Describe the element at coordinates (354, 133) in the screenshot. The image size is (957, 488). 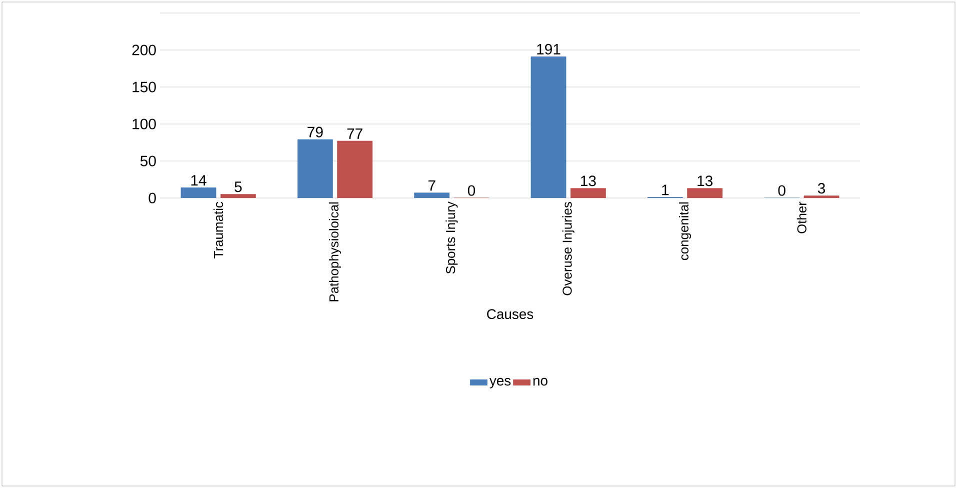
I see `data-label: 77` at that location.